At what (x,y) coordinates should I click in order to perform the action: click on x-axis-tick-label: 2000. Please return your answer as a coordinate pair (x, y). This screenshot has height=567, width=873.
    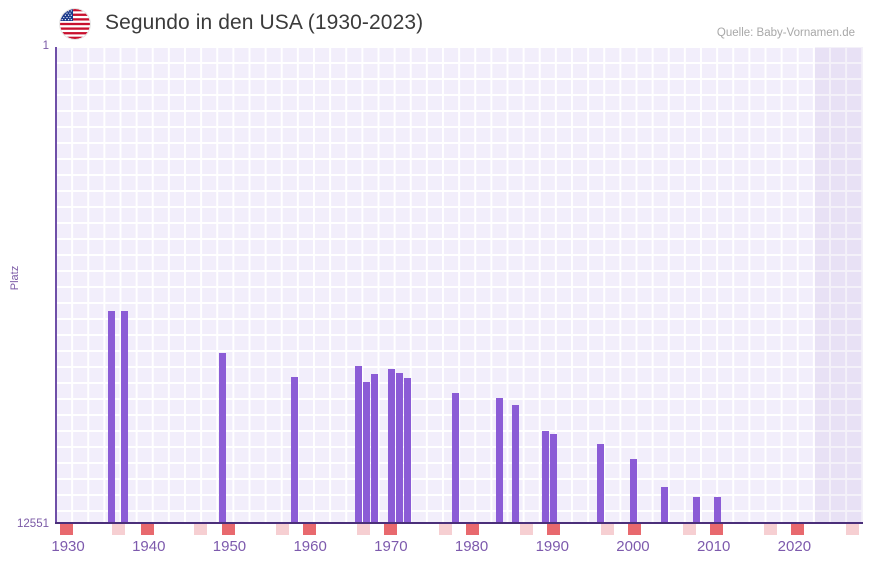
    Looking at the image, I should click on (633, 546).